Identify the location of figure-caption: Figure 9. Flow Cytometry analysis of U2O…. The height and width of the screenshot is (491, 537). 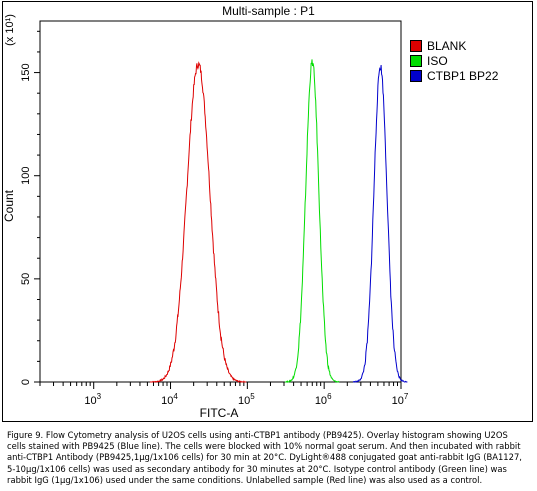
(264, 457).